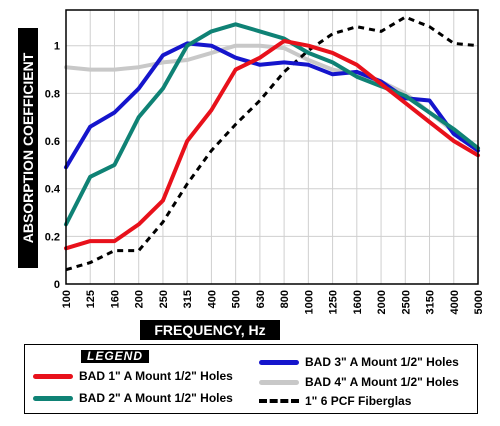  Describe the element at coordinates (53, 190) in the screenshot. I see `y-tick-label: 0.4` at that location.